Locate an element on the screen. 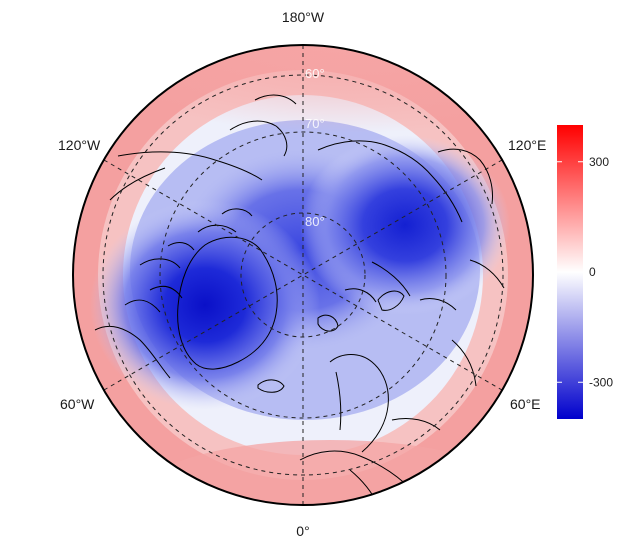  europe-high is located at coordinates (330, 472).